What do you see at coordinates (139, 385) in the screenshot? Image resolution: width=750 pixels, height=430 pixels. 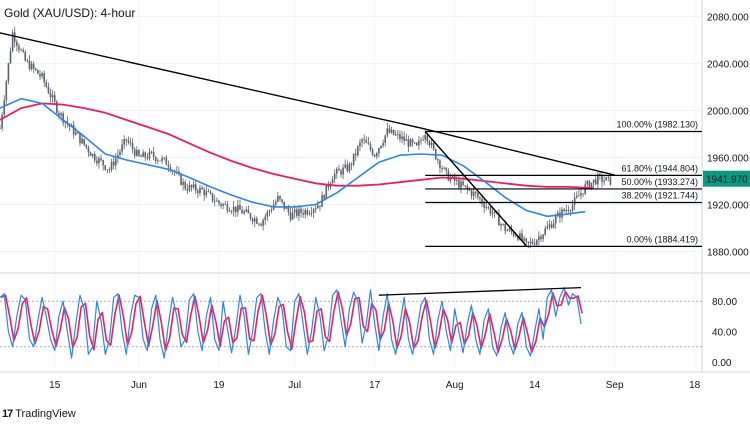 I see `time-tick-label: Jun` at bounding box center [139, 385].